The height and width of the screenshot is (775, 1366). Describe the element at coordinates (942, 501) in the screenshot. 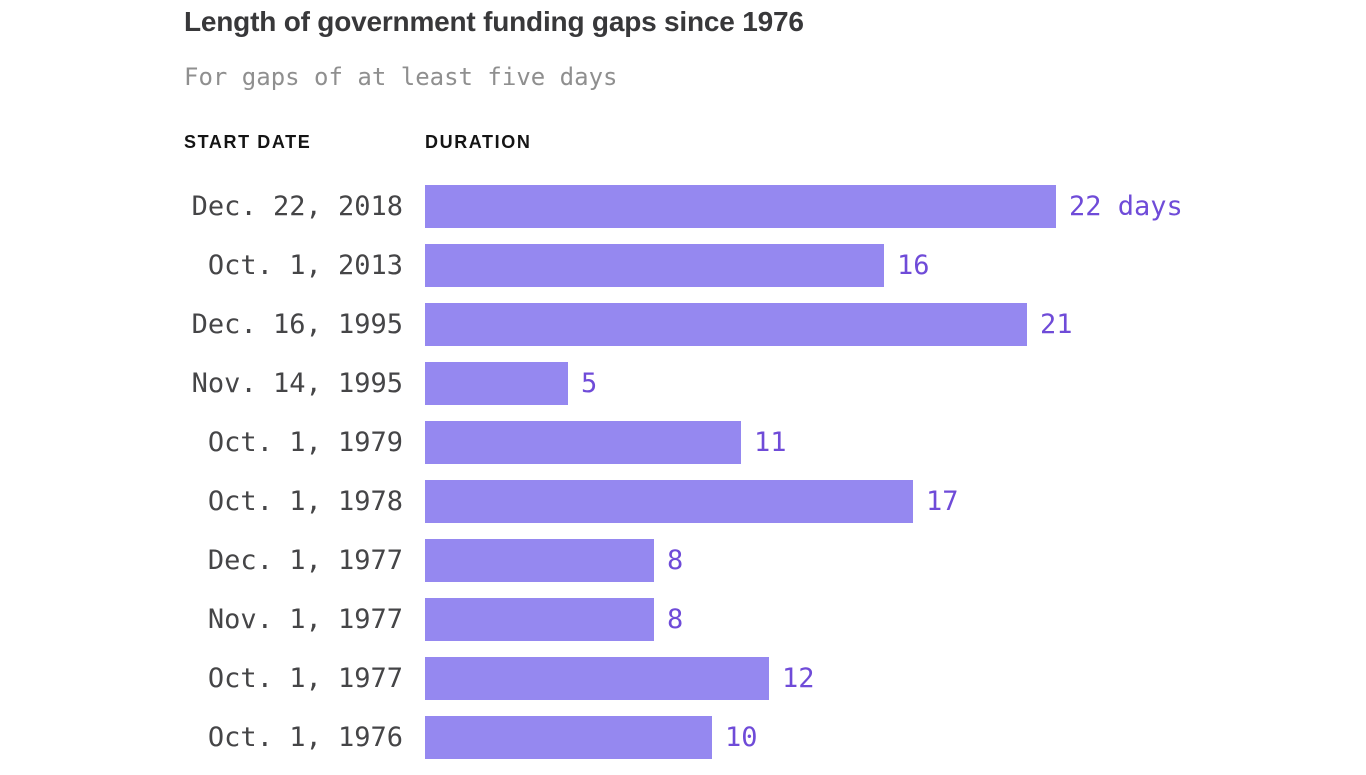

I see `duration-value-label: 17` at that location.